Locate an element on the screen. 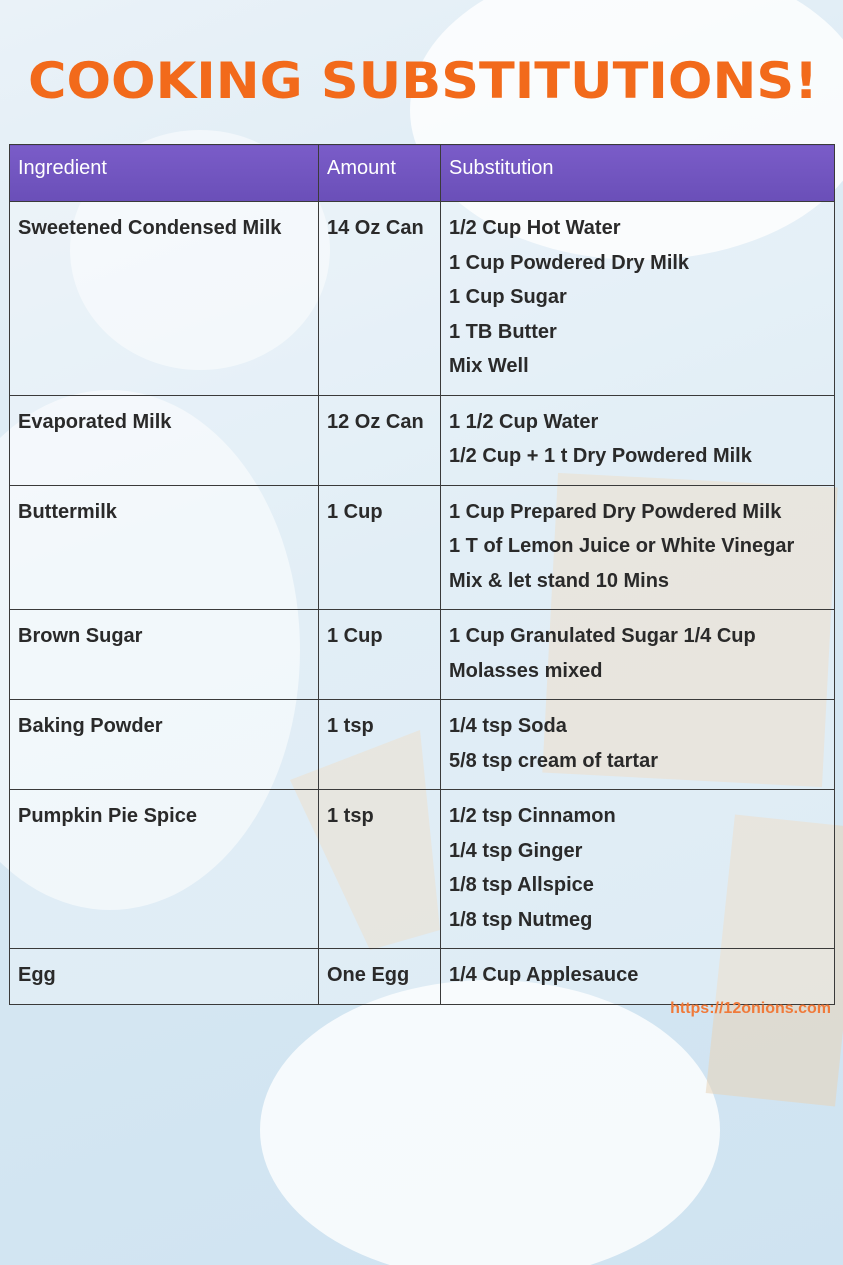 The image size is (843, 1265). title-area: COOKING SUBSTITUTIONS! is located at coordinates (423, 81).